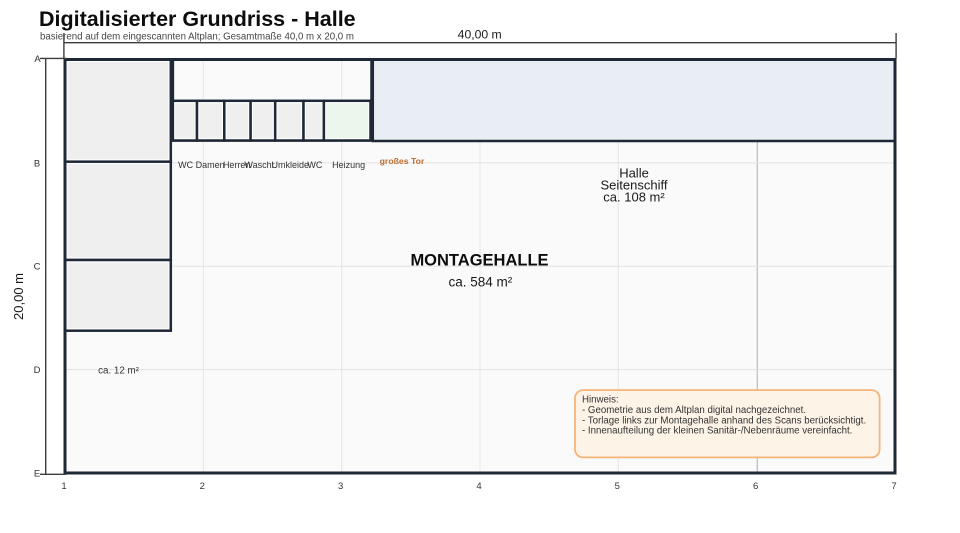 The image size is (960, 533). Describe the element at coordinates (63, 486) in the screenshot. I see `svg-text: 1` at that location.